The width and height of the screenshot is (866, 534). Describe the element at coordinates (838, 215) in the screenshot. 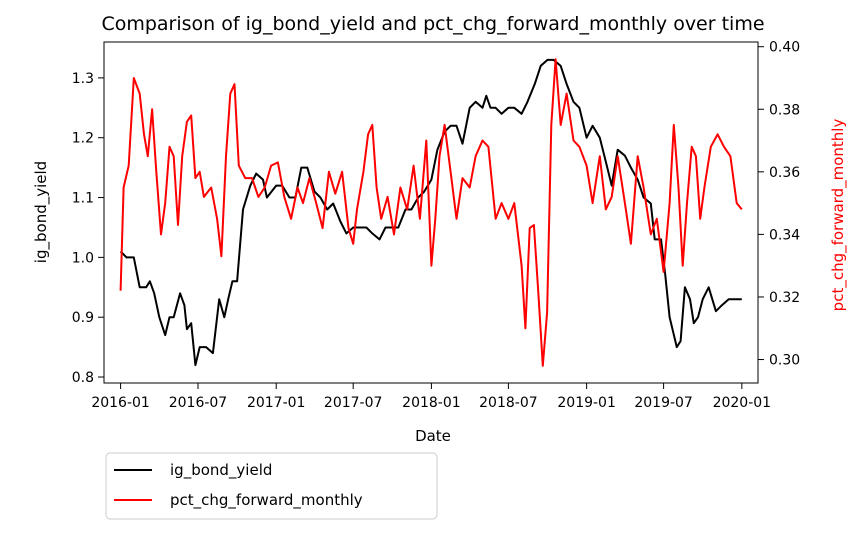

I see `y-axis-right-label: pct_chg_forward_monthly` at that location.